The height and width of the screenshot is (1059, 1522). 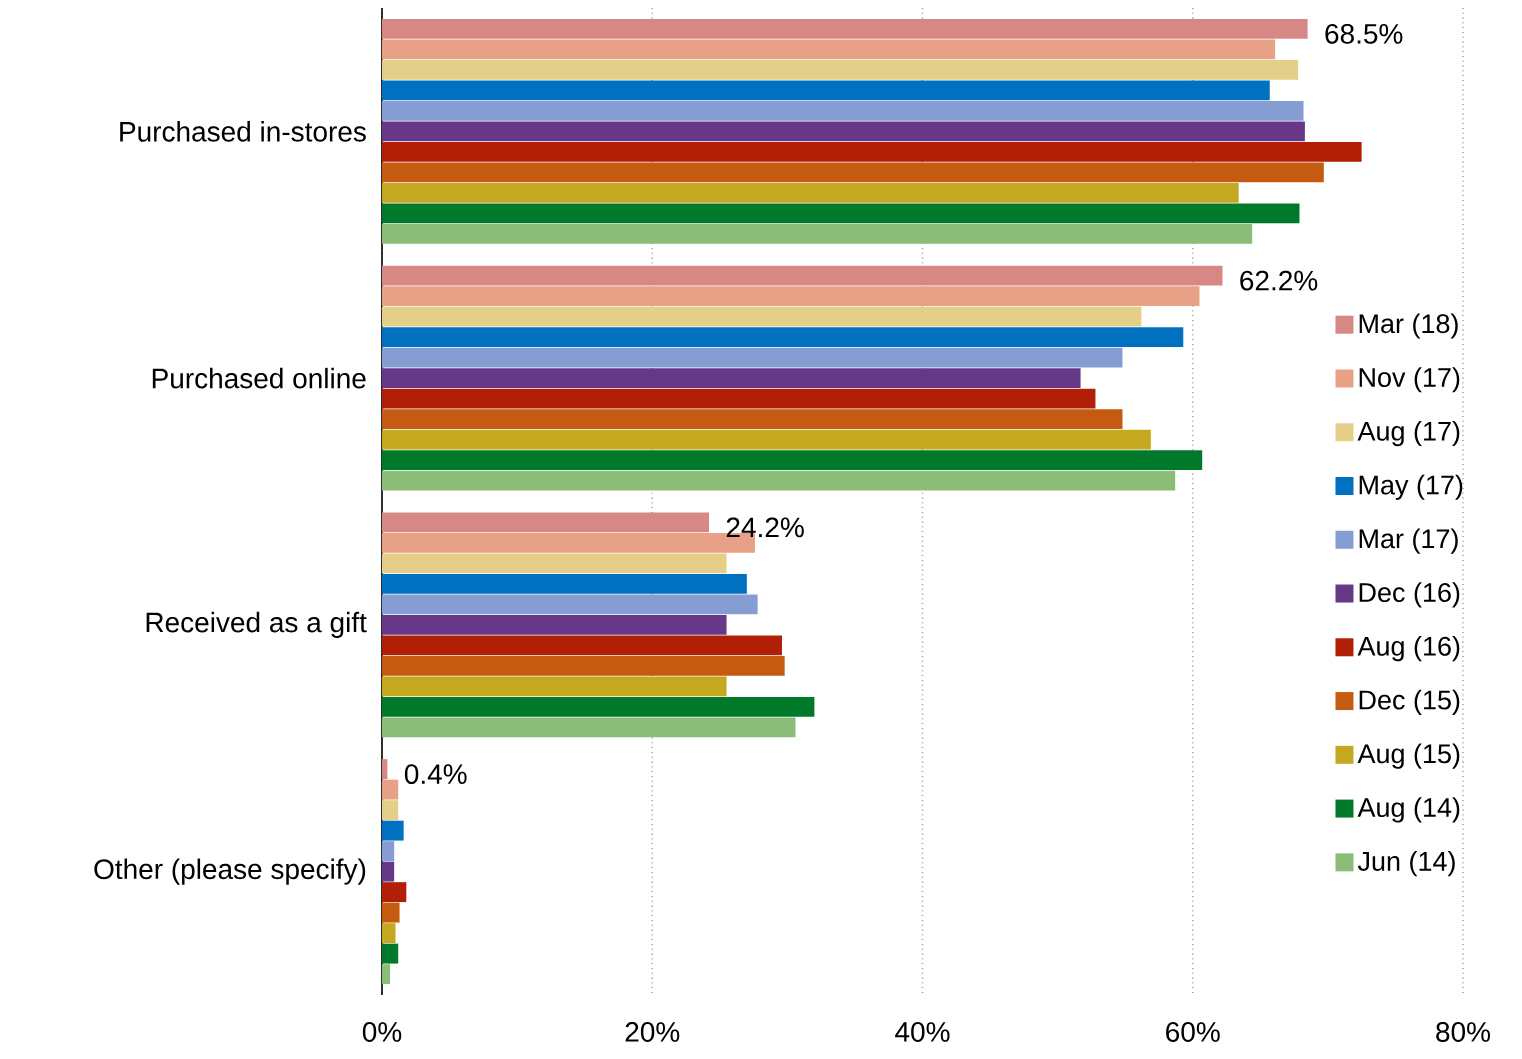 I want to click on legend-label: Nov (17), so click(x=1409, y=380).